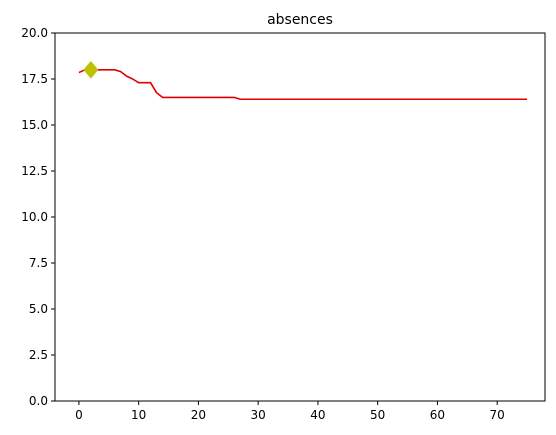  Describe the element at coordinates (34, 125) in the screenshot. I see `y-tick-label: 15.0` at that location.